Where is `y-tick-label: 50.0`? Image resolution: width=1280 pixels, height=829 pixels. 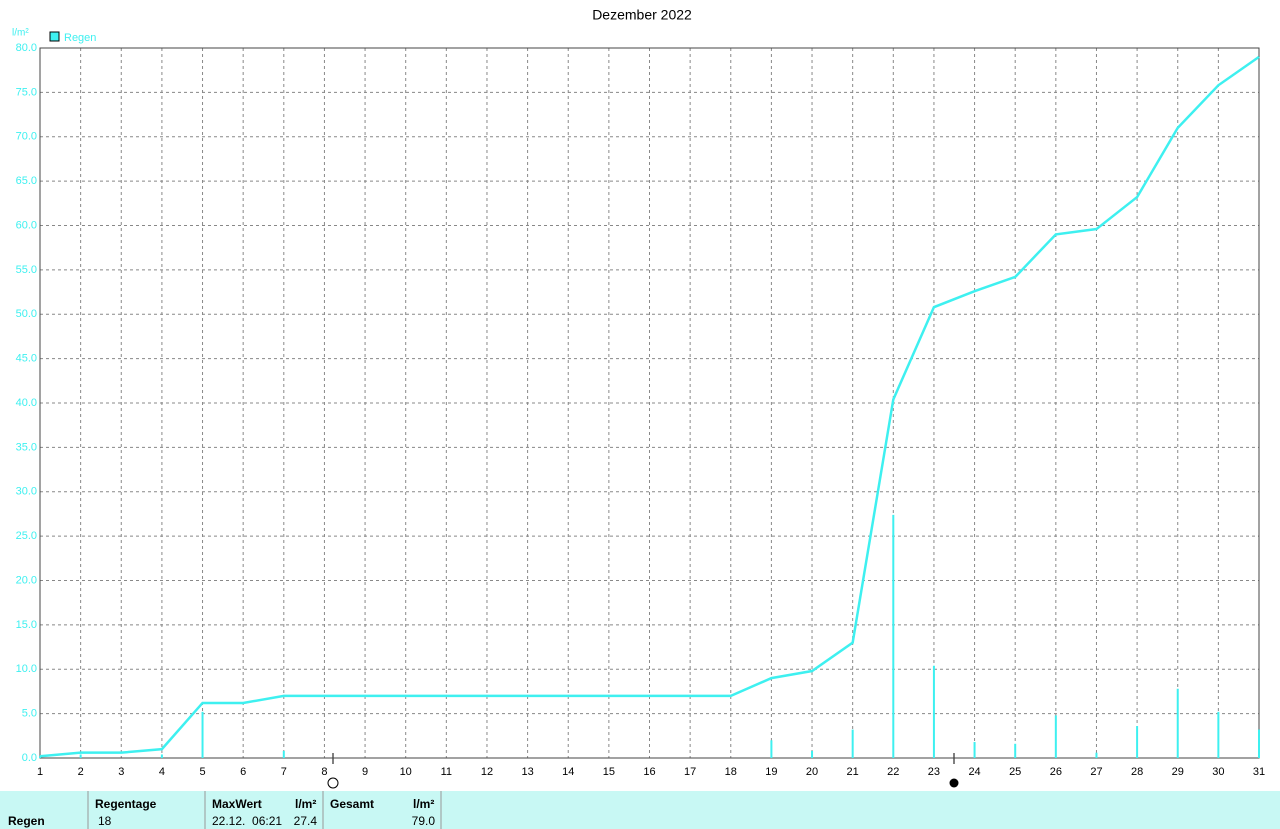
y-tick-label: 50.0 is located at coordinates (26, 314).